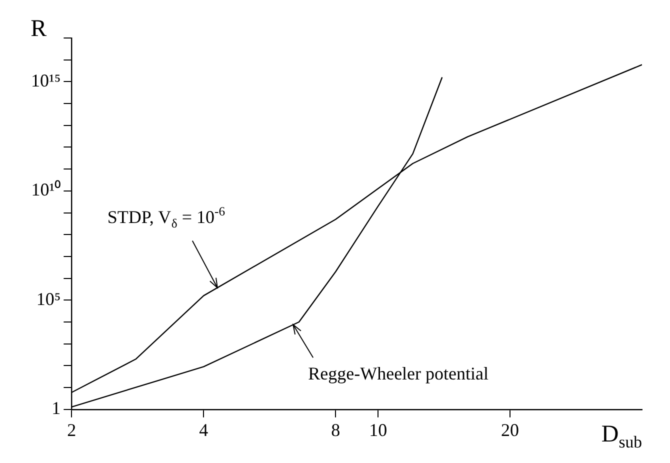 The image size is (670, 463). What do you see at coordinates (335, 430) in the screenshot?
I see `x-tick-label: 8` at bounding box center [335, 430].